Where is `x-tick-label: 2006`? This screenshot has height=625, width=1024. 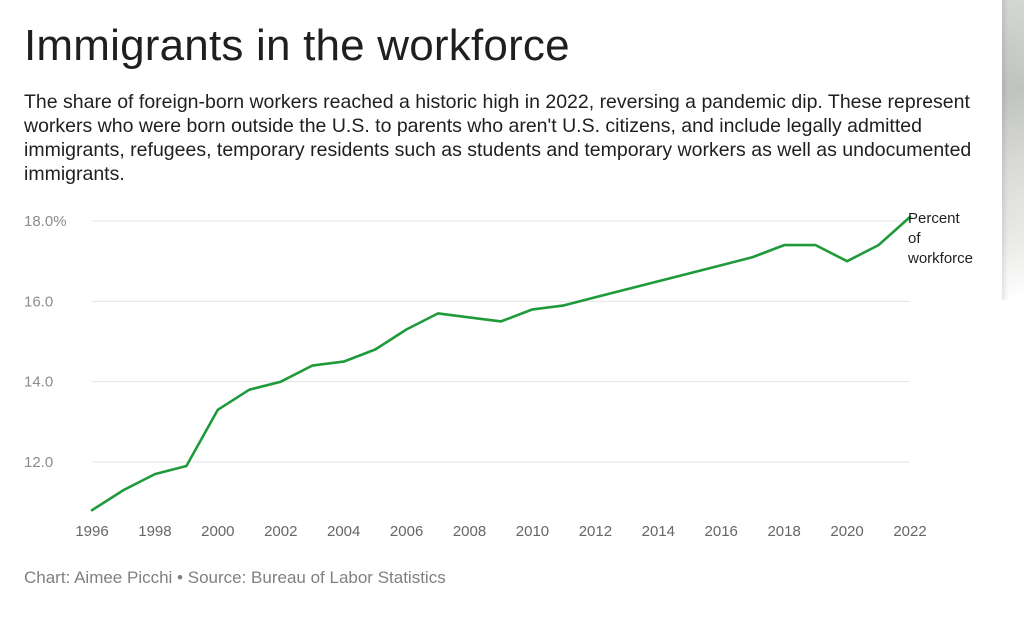 x-tick-label: 2006 is located at coordinates (406, 531).